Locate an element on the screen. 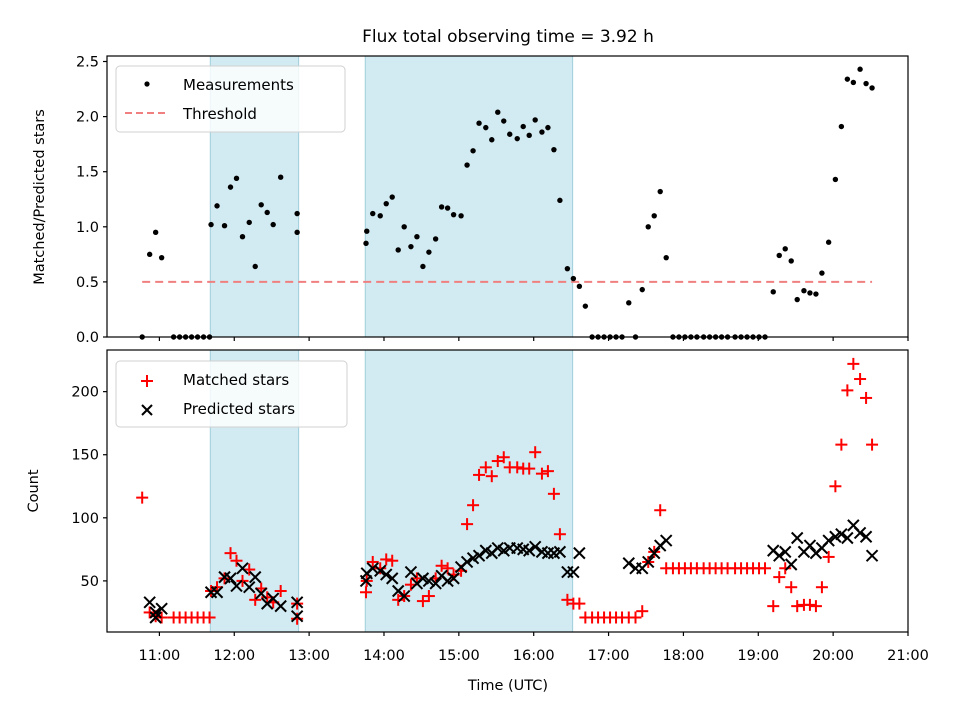 Image resolution: width=960 pixels, height=720 pixels. bottom-ytick-label: 50 is located at coordinates (90, 582).